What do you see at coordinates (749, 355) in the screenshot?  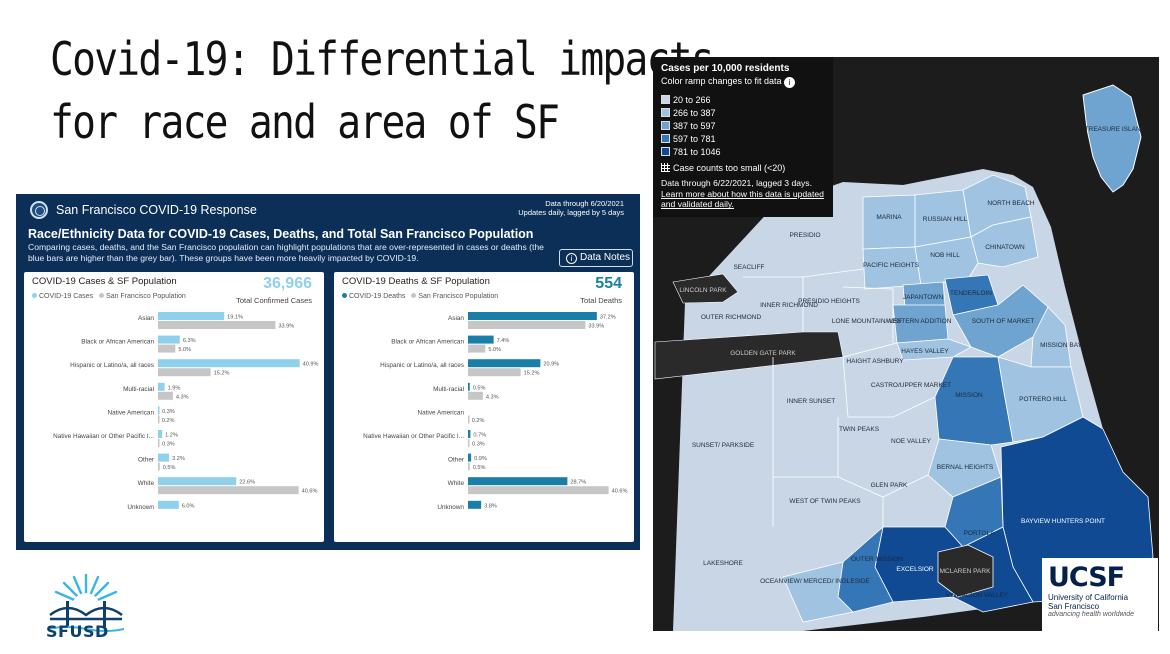 I see `golden-gate-park-area` at bounding box center [749, 355].